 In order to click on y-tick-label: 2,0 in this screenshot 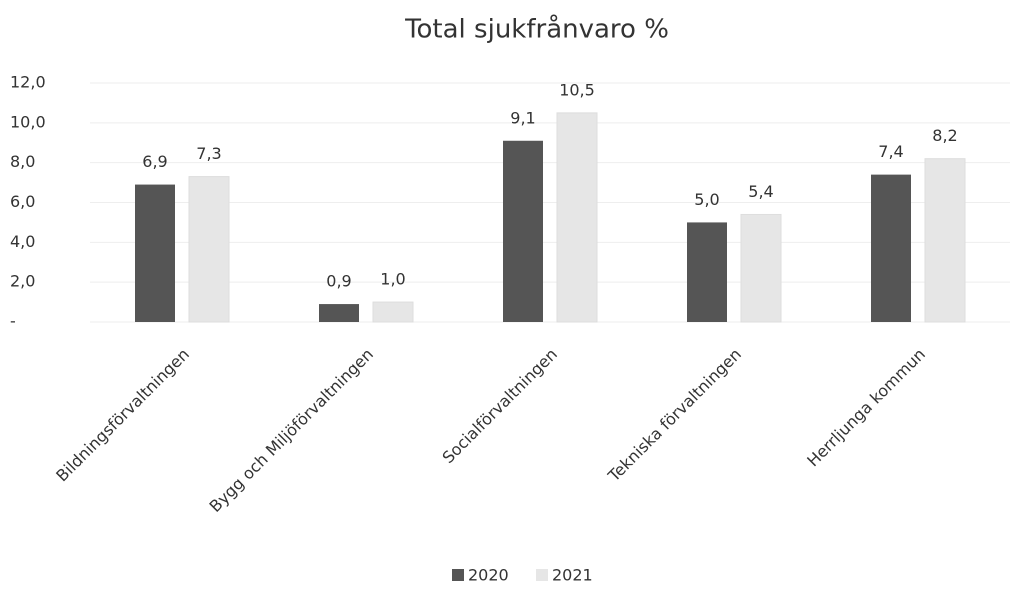, I will do `click(22, 281)`.